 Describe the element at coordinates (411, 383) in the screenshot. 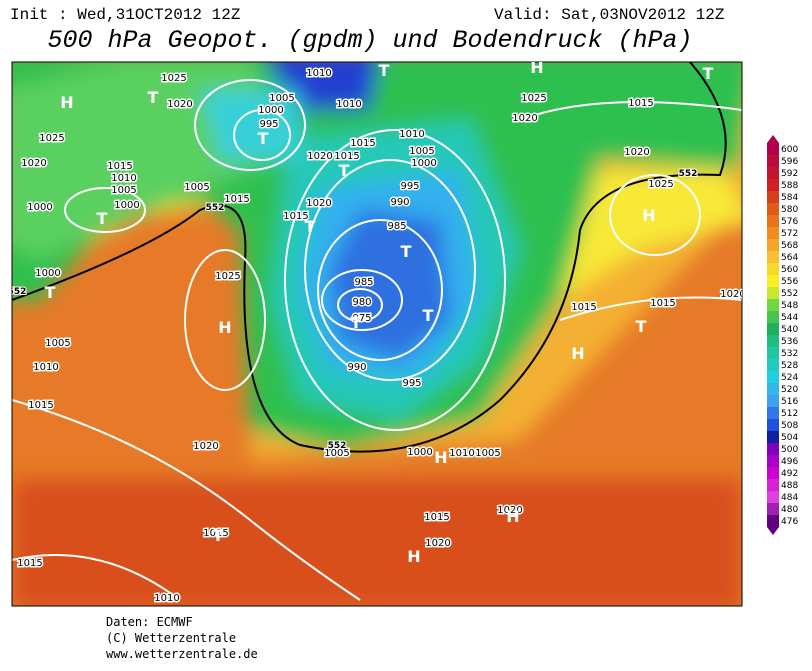

I see `isobar-label: 995` at that location.